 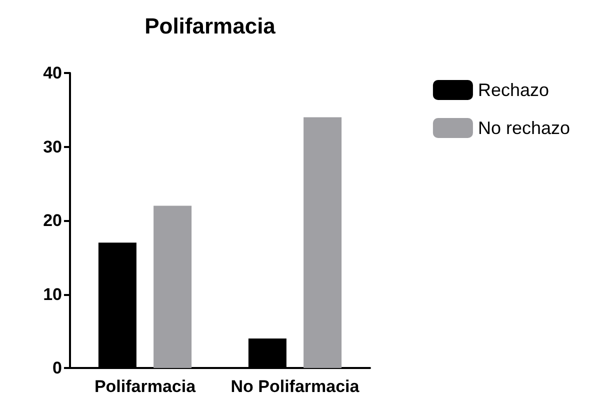 What do you see at coordinates (295, 386) in the screenshot?
I see `x-tick-label: No Polifarmacia` at bounding box center [295, 386].